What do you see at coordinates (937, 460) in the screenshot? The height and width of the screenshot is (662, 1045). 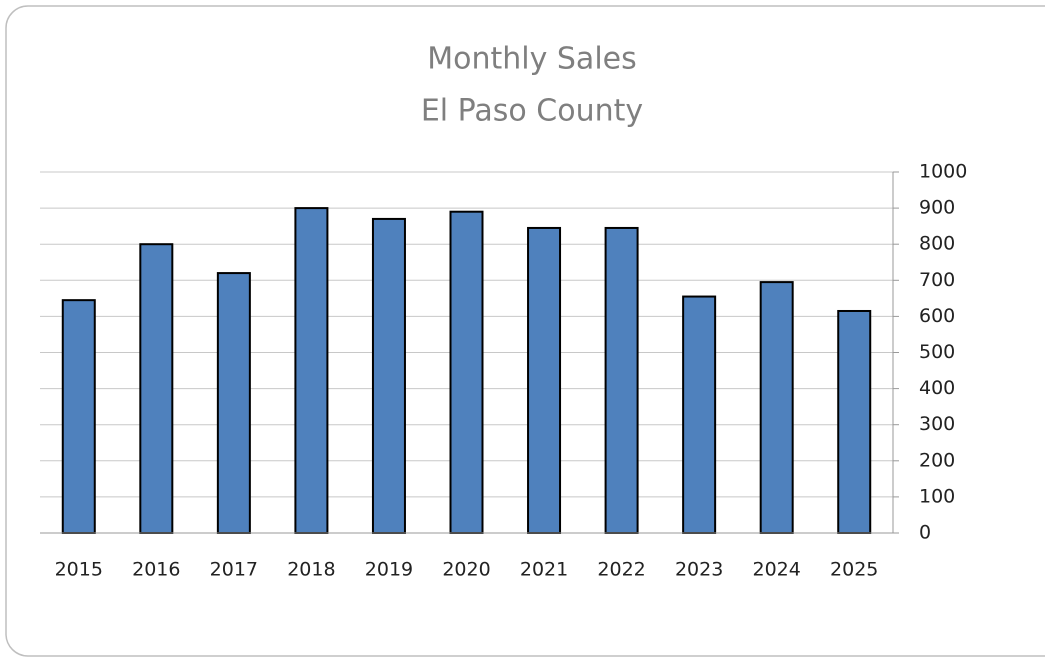 I see `y-tick-label: 200` at bounding box center [937, 460].